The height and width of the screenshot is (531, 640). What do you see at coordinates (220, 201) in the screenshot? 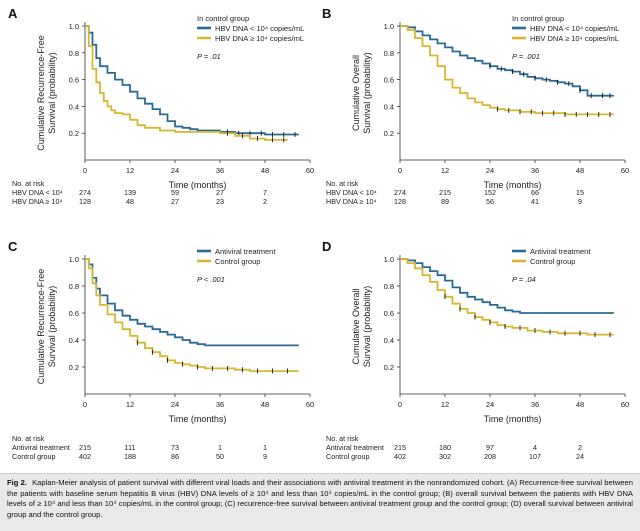
I see `risk-value: 23` at bounding box center [220, 201].